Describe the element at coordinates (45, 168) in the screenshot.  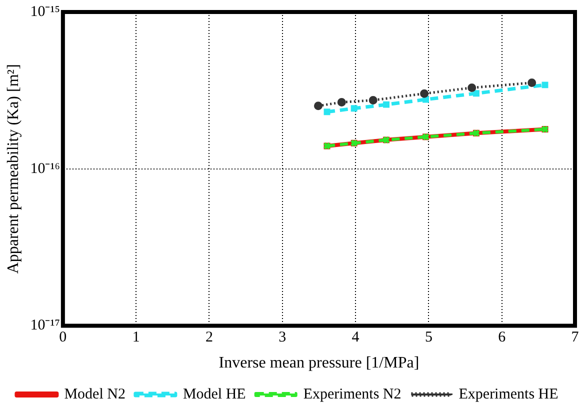
I see `y-tick-label: 10⁻¹⁶` at that location.